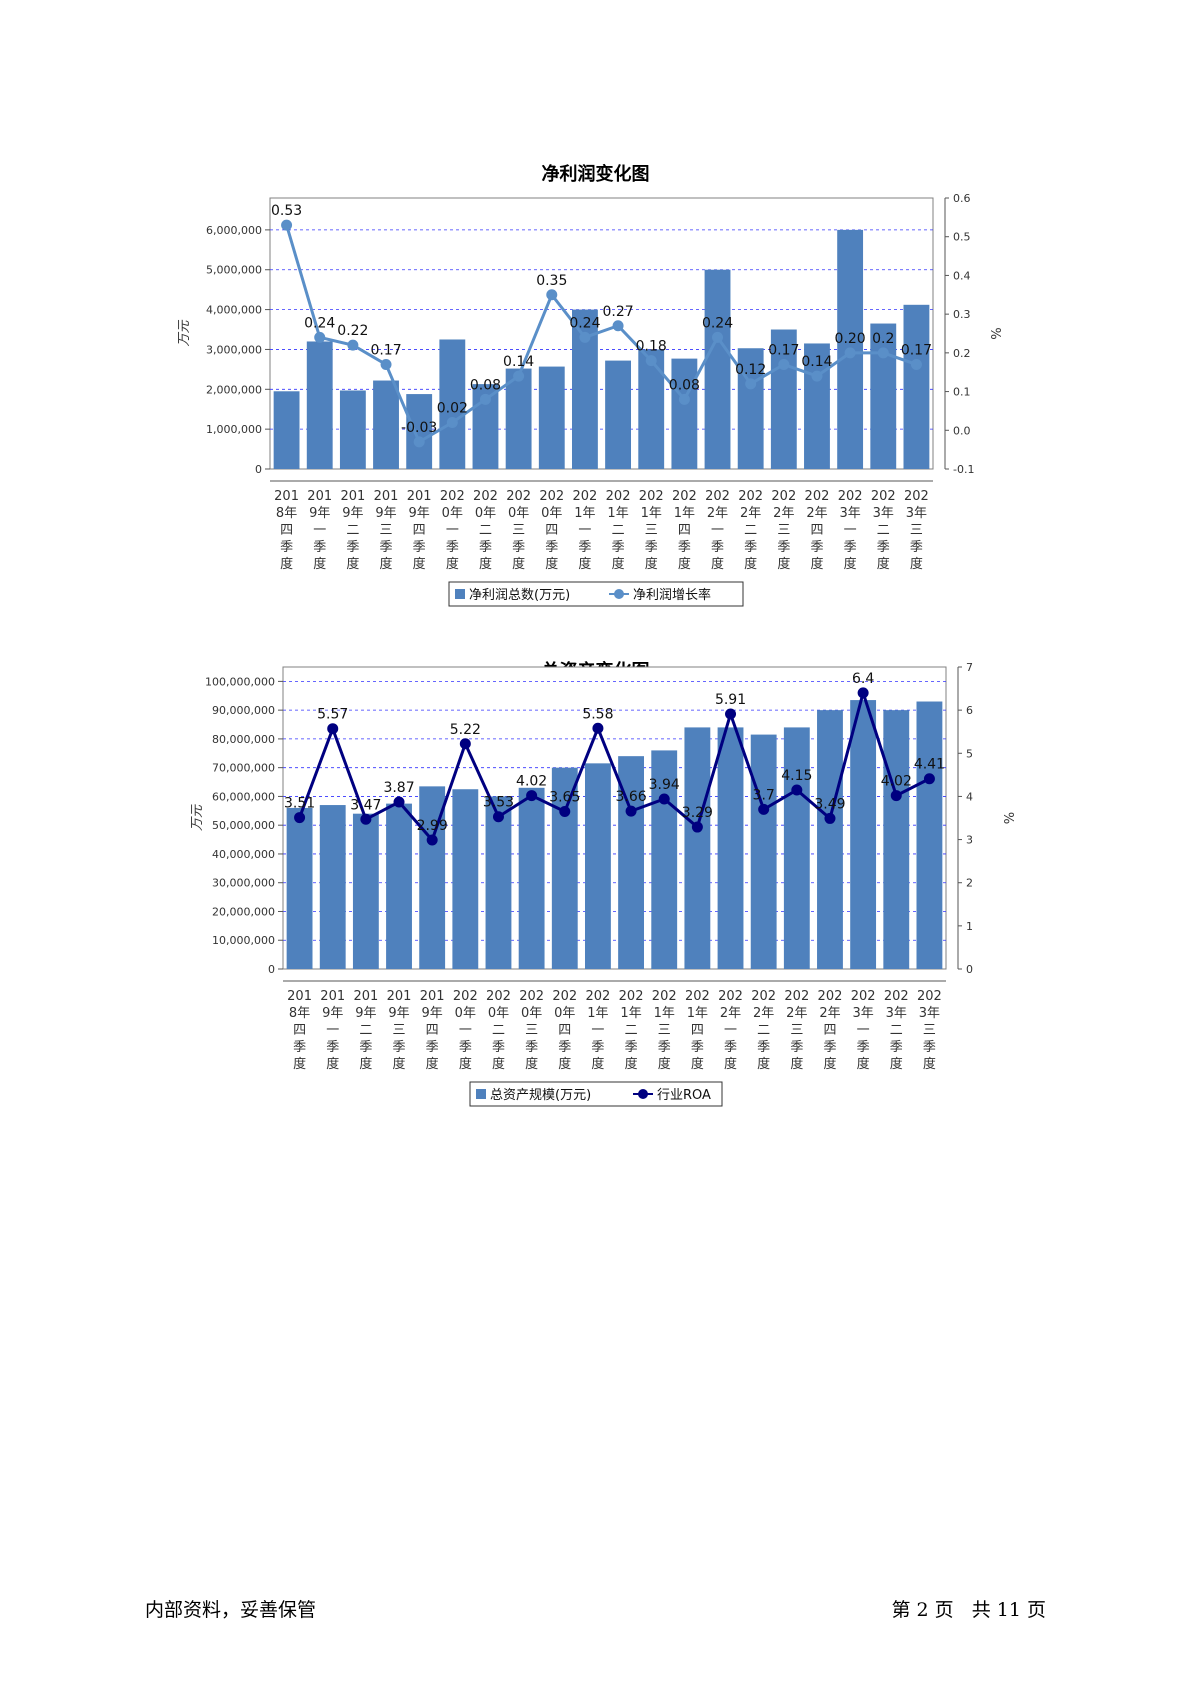 This screenshot has height=1684, width=1191. Describe the element at coordinates (299, 804) in the screenshot. I see `data-label: 3.51` at that location.